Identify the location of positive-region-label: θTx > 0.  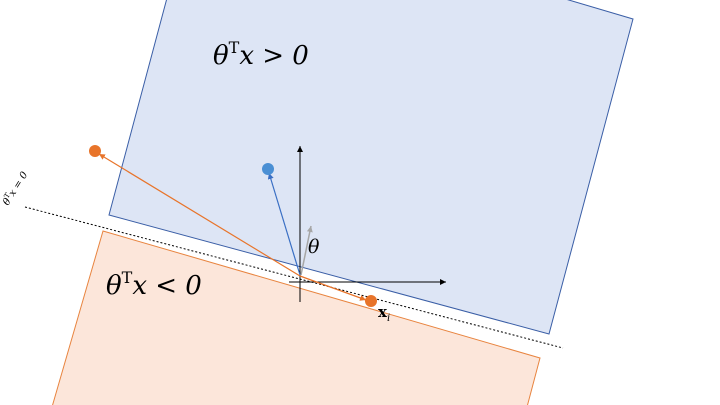
(261, 54).